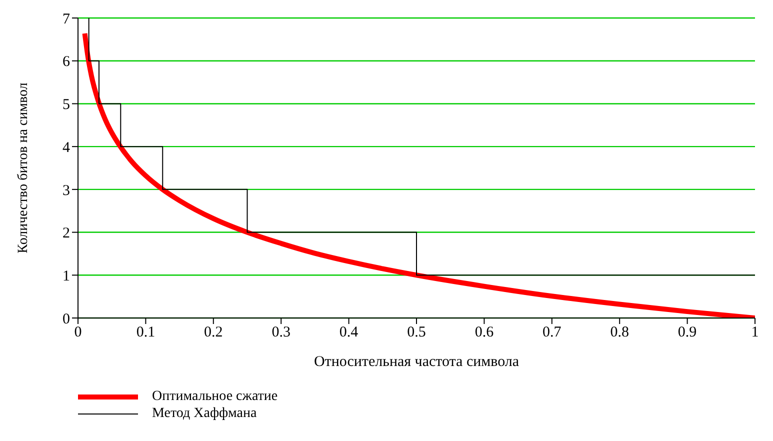 Image resolution: width=773 pixels, height=441 pixels. What do you see at coordinates (66, 190) in the screenshot?
I see `y-tick-label: 3` at bounding box center [66, 190].